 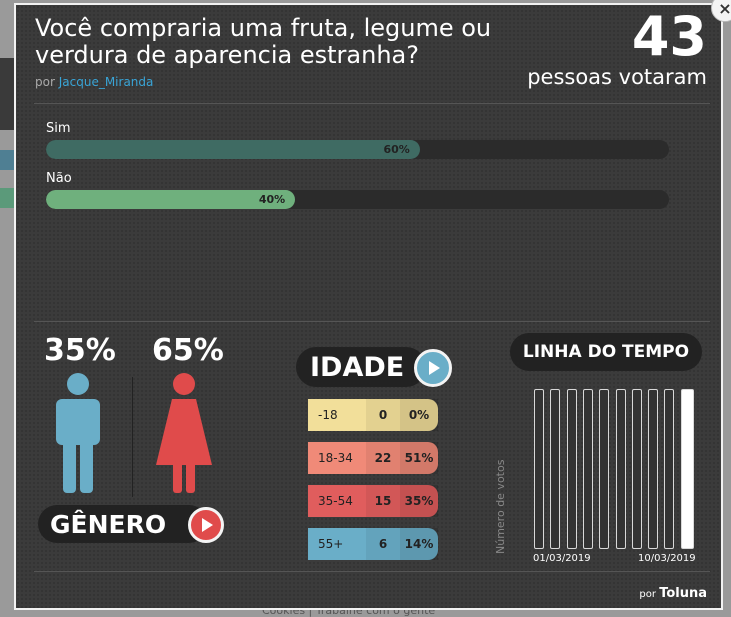 What do you see at coordinates (372, 103) in the screenshot?
I see `header-divider` at bounding box center [372, 103].